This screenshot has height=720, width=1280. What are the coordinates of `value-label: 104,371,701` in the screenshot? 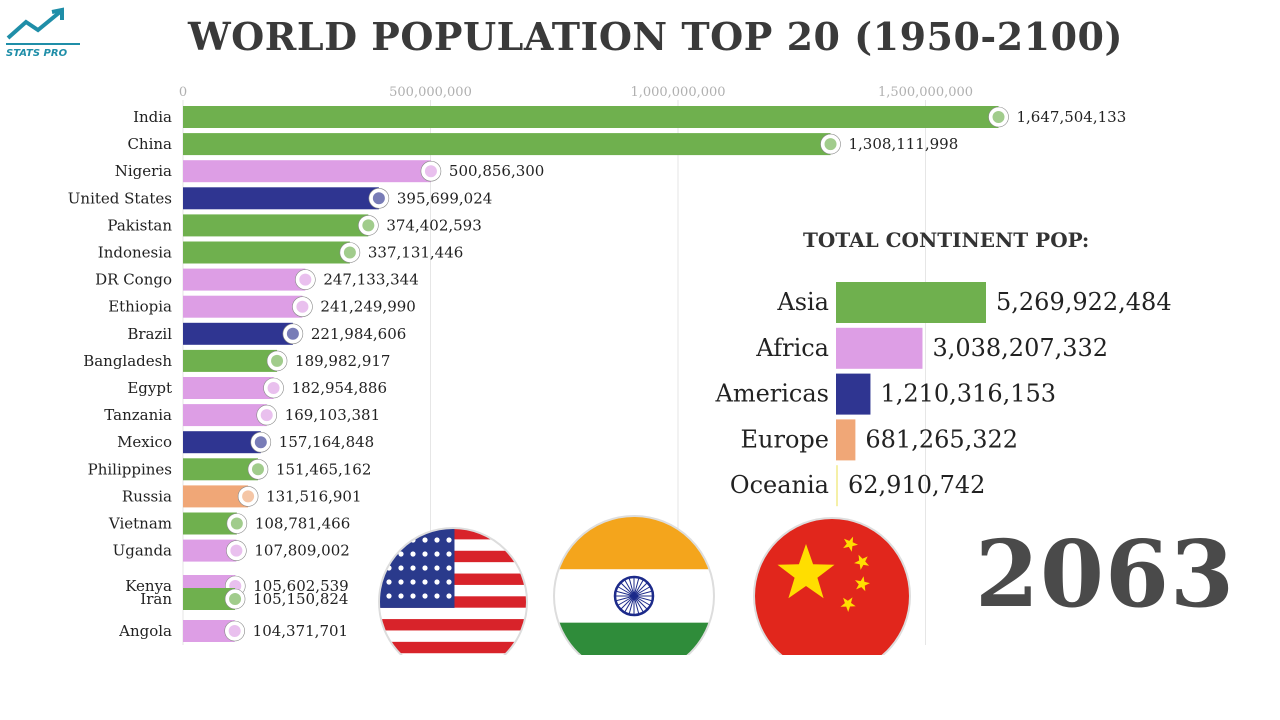 It's located at (300, 631).